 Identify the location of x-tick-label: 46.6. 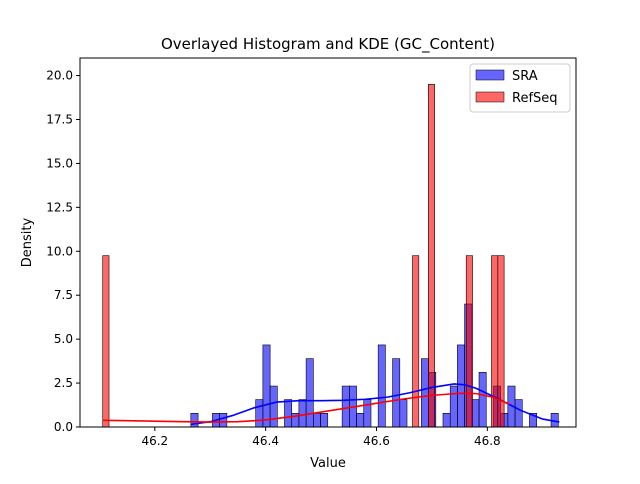
(376, 441).